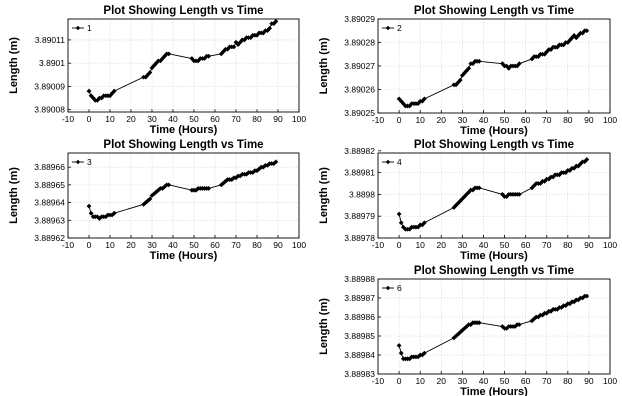 The width and height of the screenshot is (622, 396). Describe the element at coordinates (359, 336) in the screenshot. I see `y-tick-label: 3.88985` at that location.